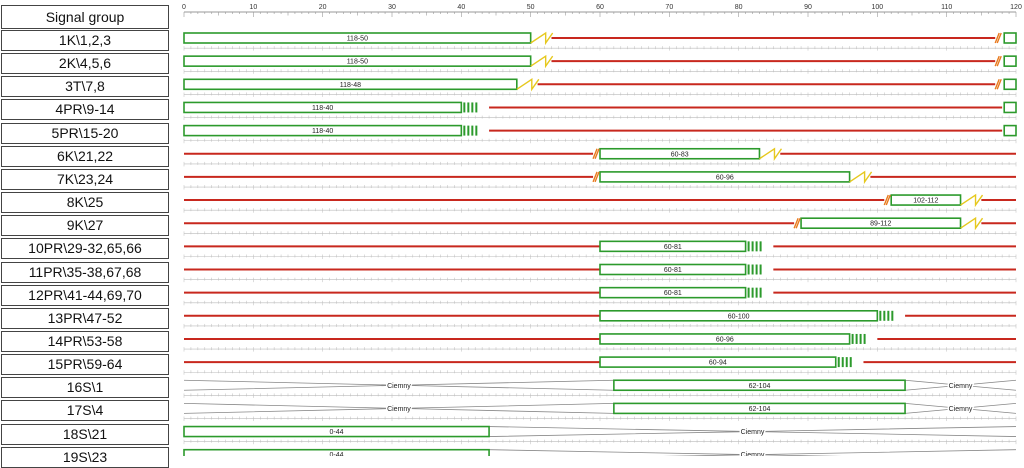 The image size is (1024, 468). Describe the element at coordinates (877, 7) in the screenshot. I see `axis-tick-label: 100` at that location.